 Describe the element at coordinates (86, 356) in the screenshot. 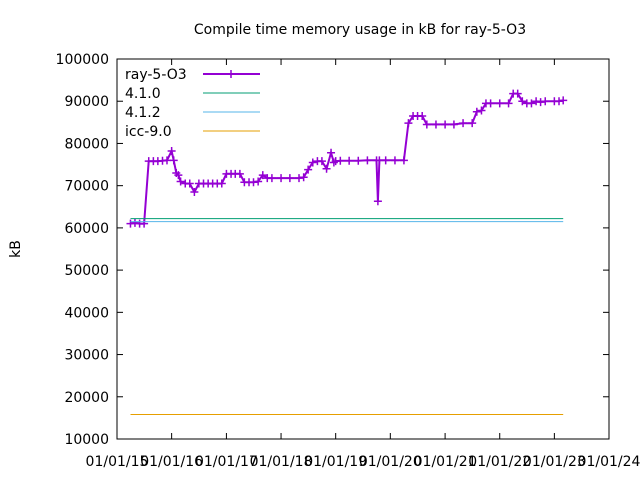

I see `y-tick-label: 30000` at that location.